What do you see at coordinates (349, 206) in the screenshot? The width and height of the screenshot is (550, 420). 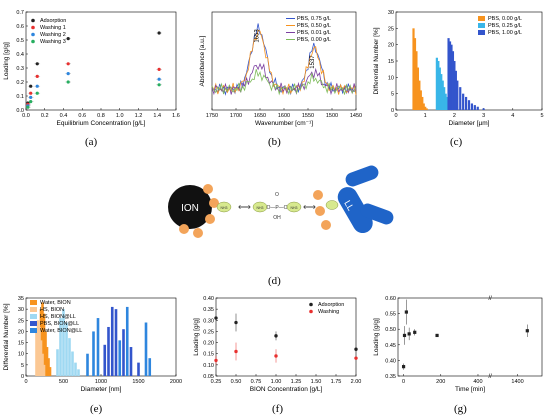 I see `svg-text: LL` at bounding box center [349, 206].